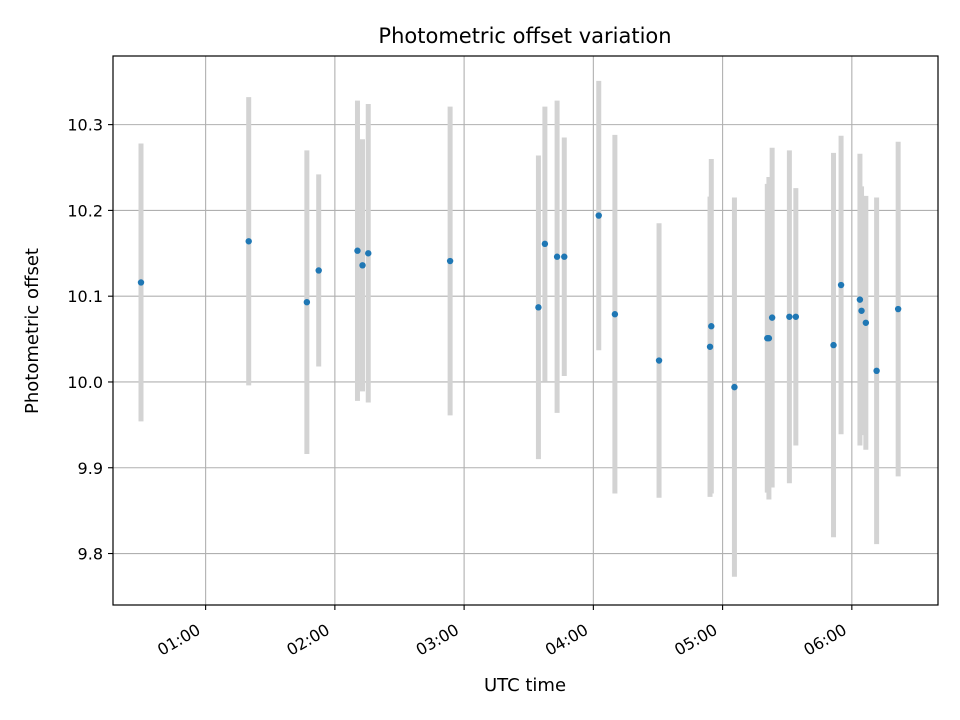  What do you see at coordinates (32, 331) in the screenshot?
I see `y-axis-label: Photometric offset` at bounding box center [32, 331].